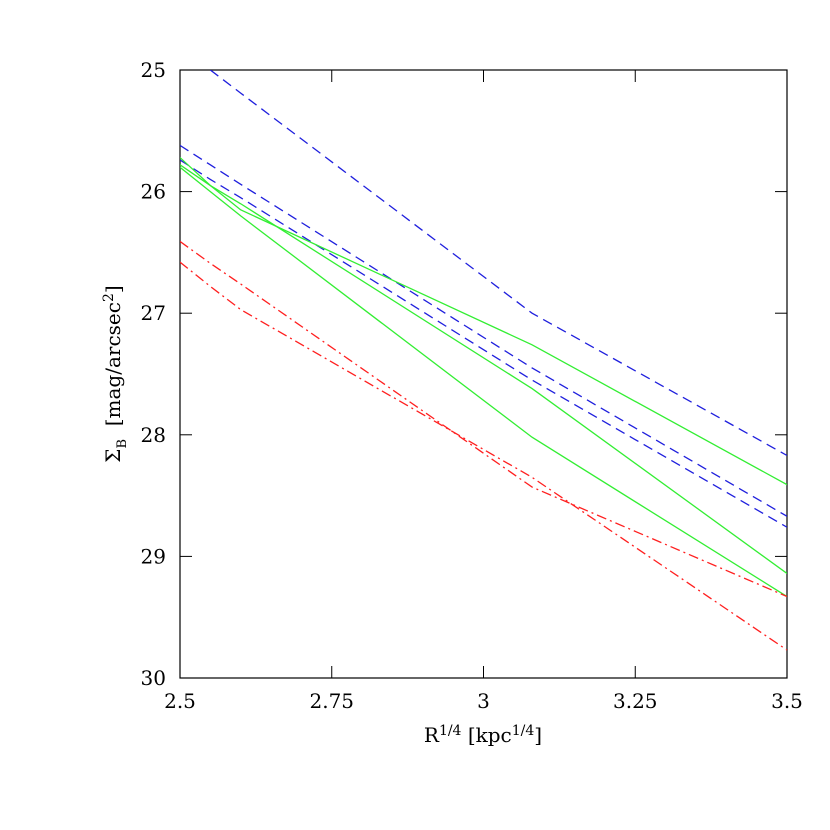 The width and height of the screenshot is (830, 830). Describe the element at coordinates (113, 289) in the screenshot. I see `y-label-part: ]` at that location.